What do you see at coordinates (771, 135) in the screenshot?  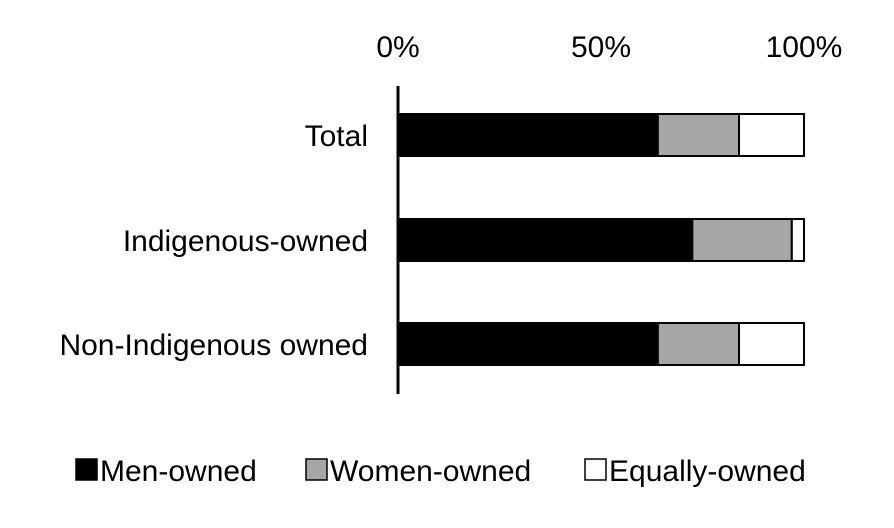 I see `bar-total-equally-owned` at bounding box center [771, 135].